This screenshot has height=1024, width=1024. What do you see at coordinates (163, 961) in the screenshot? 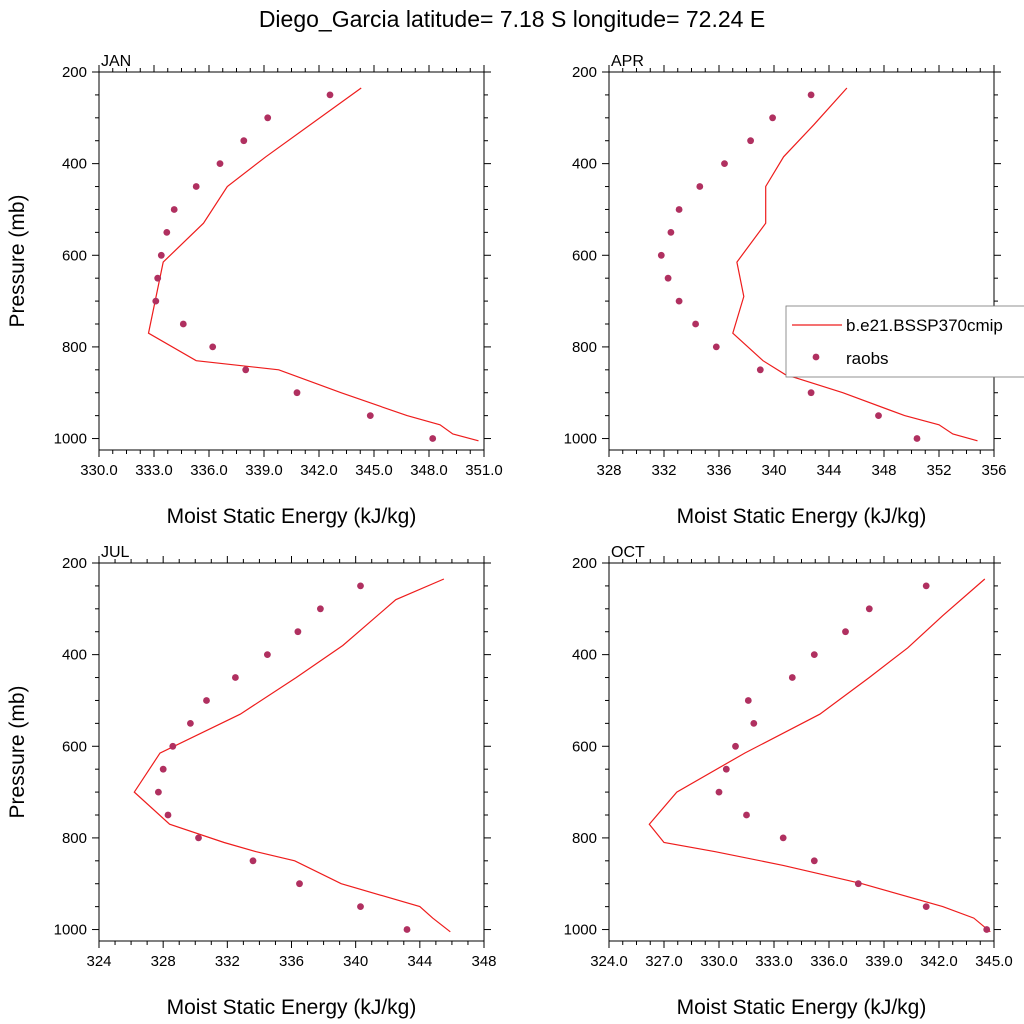
I see `x-tick-label: 328` at bounding box center [163, 961].